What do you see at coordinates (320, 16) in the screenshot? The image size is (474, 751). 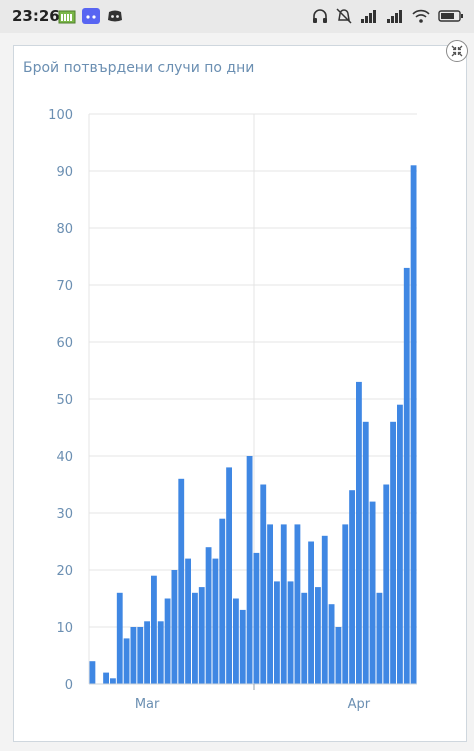 I see `headphones-icon` at bounding box center [320, 16].